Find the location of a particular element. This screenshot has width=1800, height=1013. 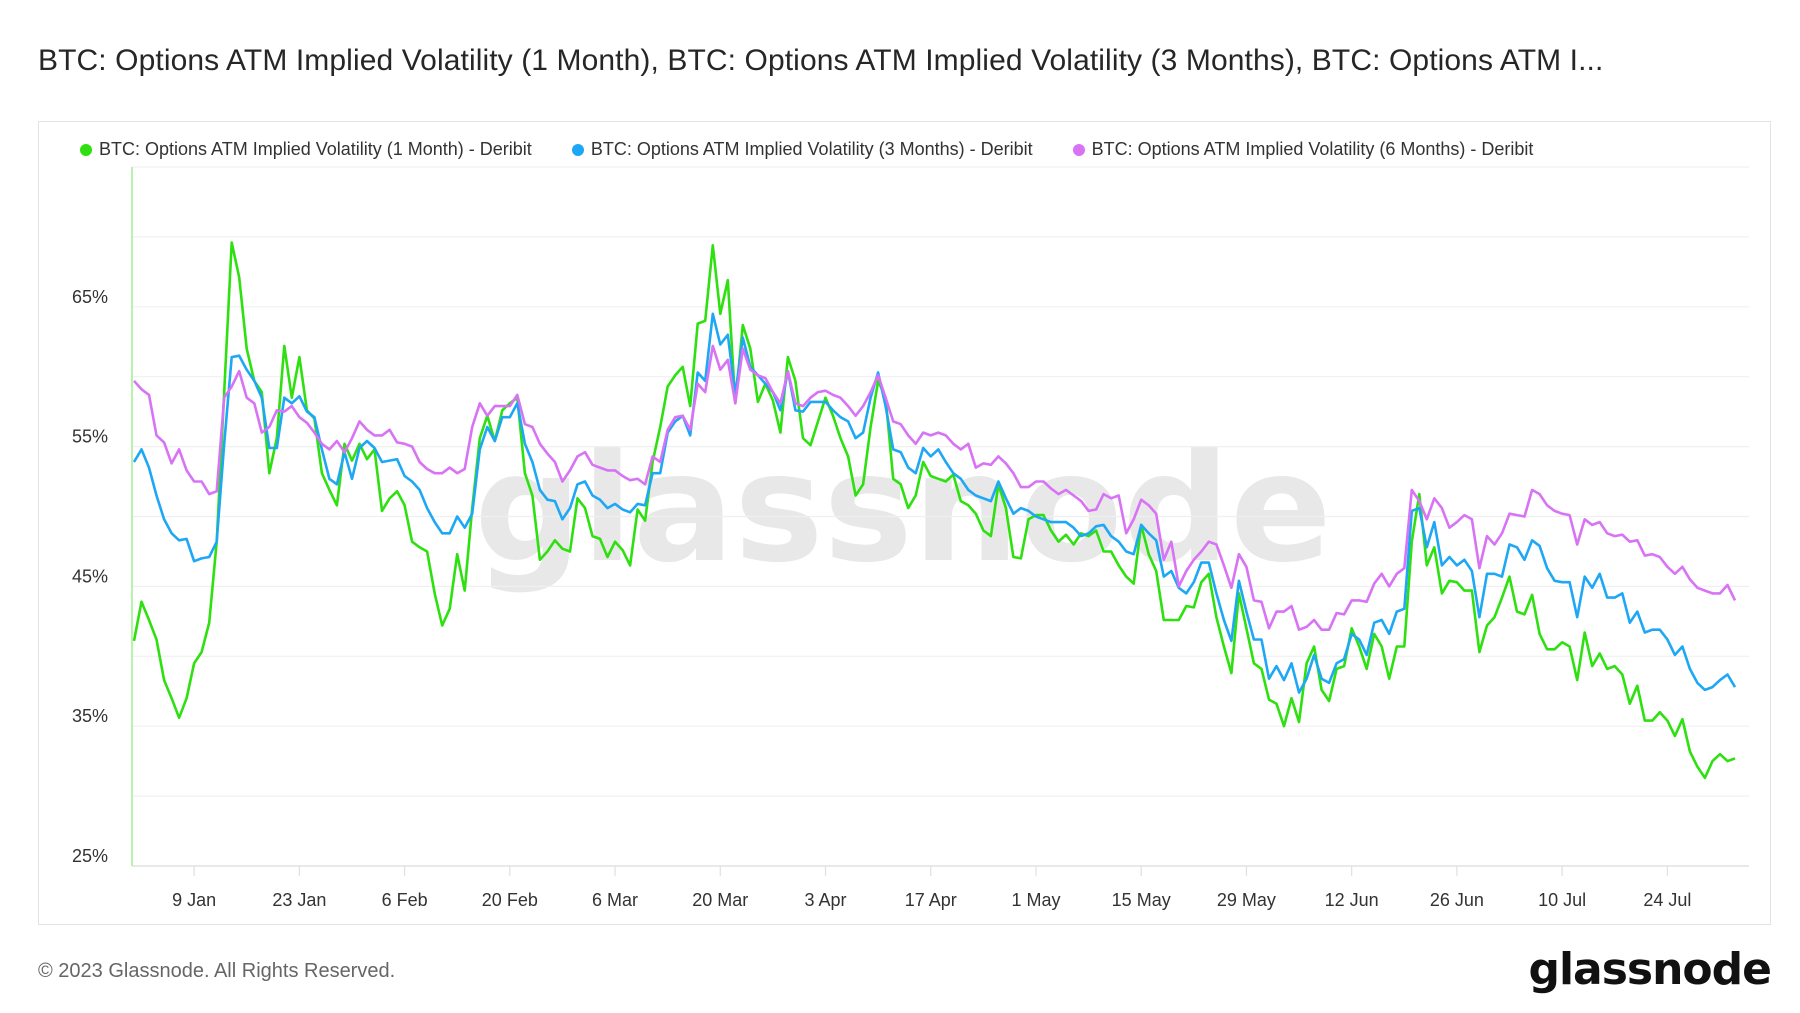

x-tick-label: 23 Jan is located at coordinates (299, 900).